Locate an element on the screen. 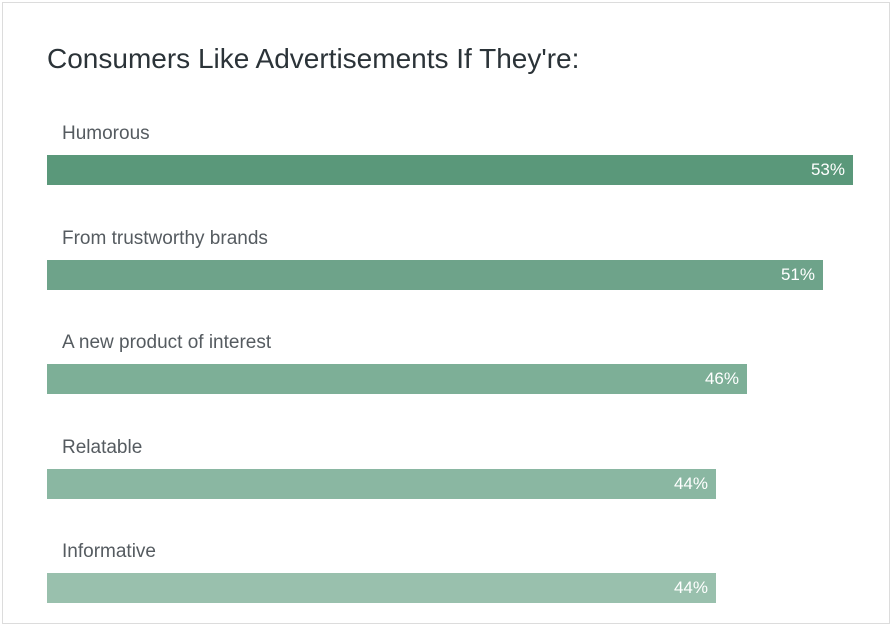 The image size is (894, 626). bar: 51% is located at coordinates (435, 274).